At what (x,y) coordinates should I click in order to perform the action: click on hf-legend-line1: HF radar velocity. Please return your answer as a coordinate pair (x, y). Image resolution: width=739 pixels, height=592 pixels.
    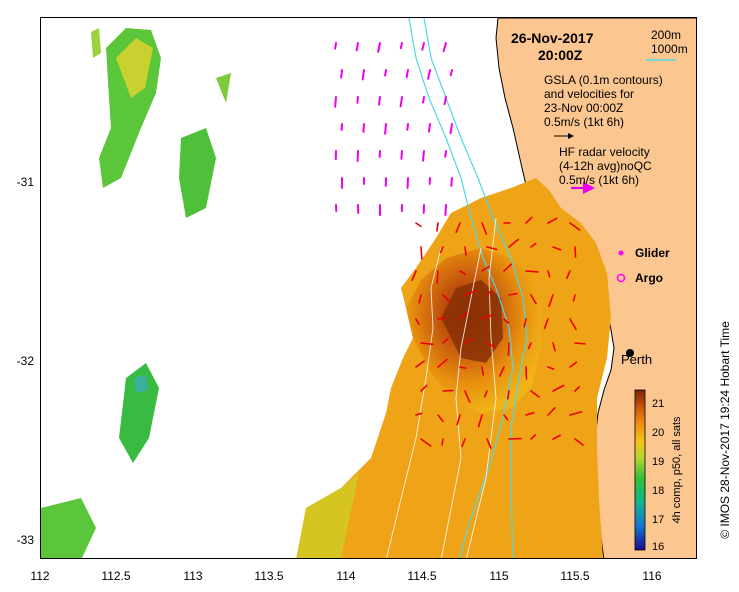
    Looking at the image, I should click on (604, 152).